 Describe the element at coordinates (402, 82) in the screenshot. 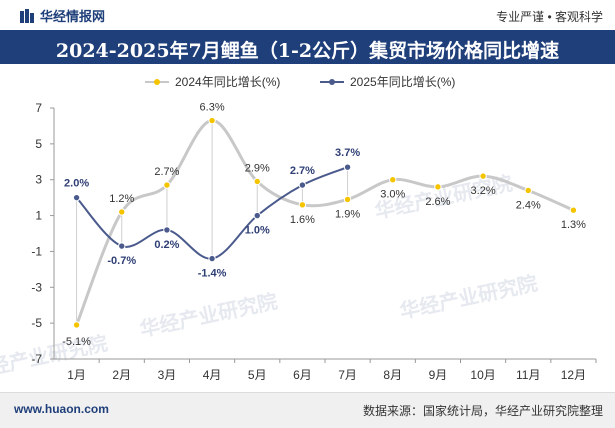

I see `legend-label: 2025年同比增长(%)` at that location.